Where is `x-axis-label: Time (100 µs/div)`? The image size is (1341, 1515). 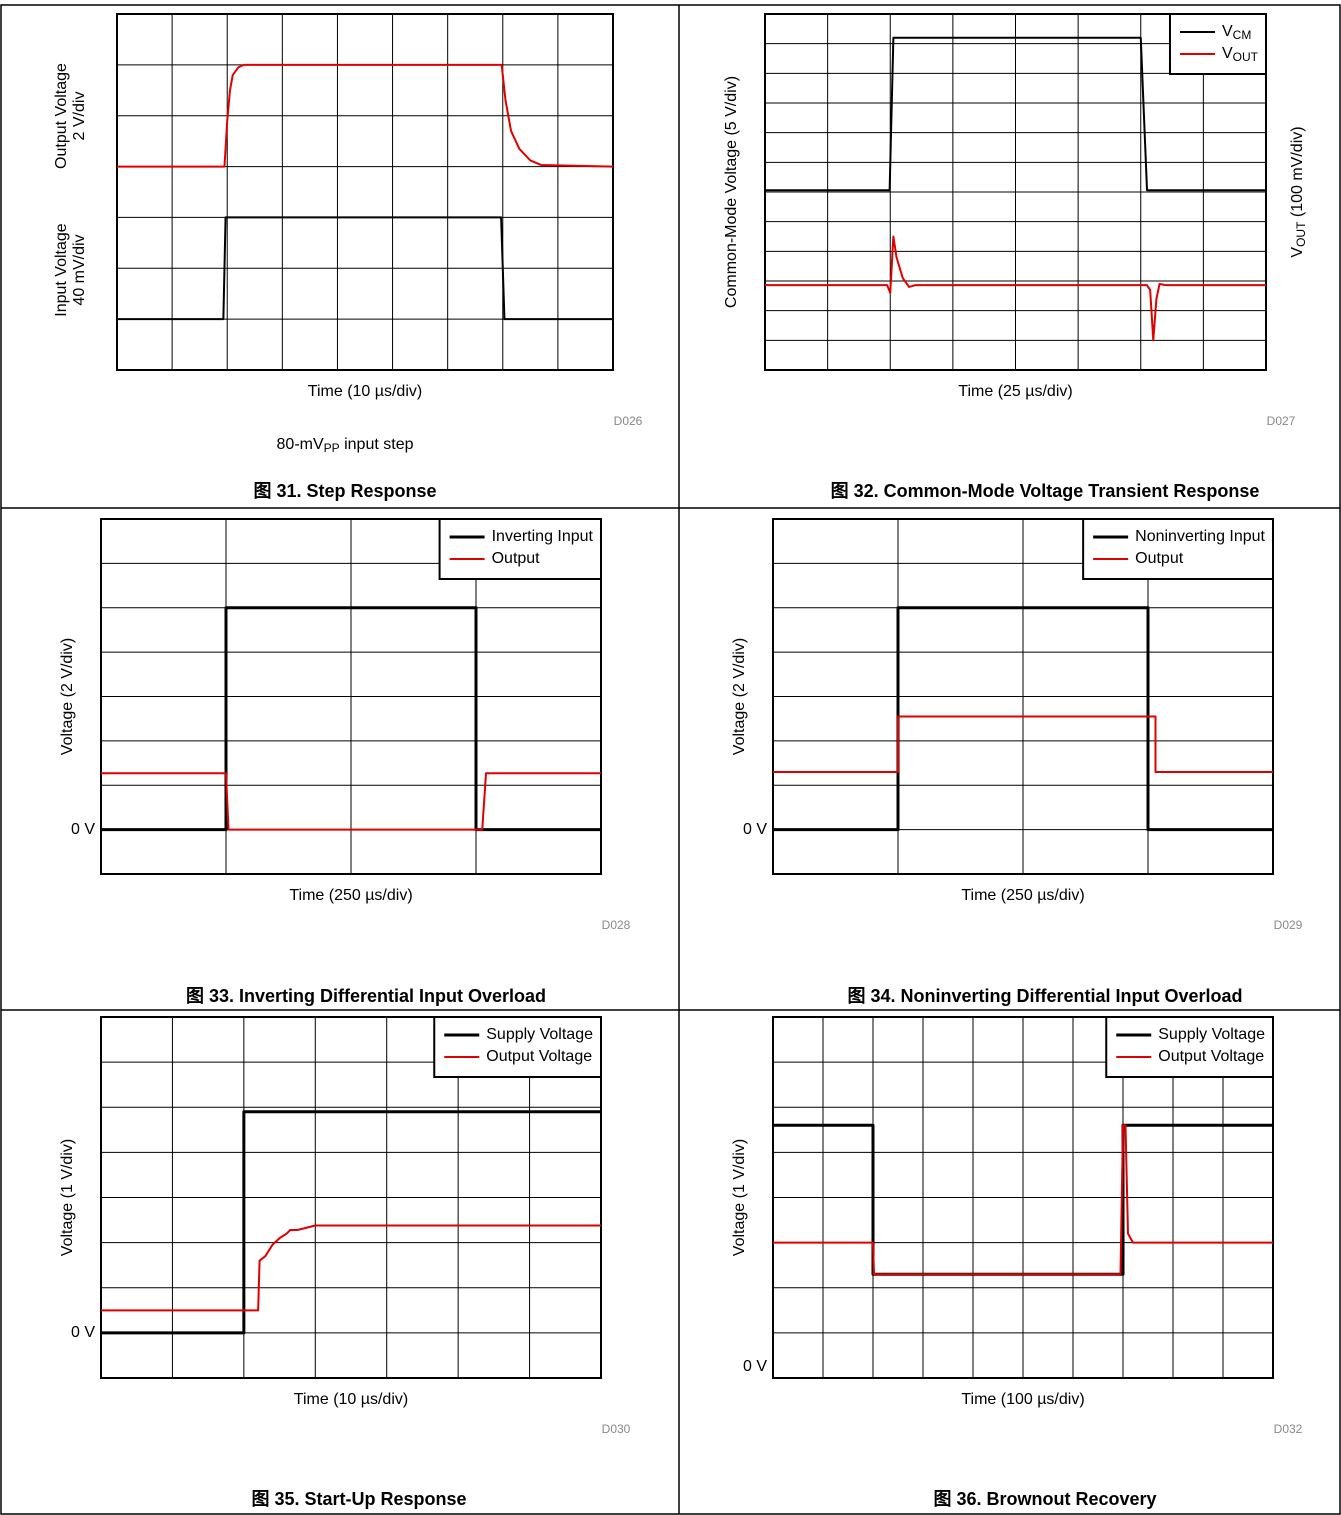
x-axis-label: Time (100 µs/div) is located at coordinates (1022, 1399).